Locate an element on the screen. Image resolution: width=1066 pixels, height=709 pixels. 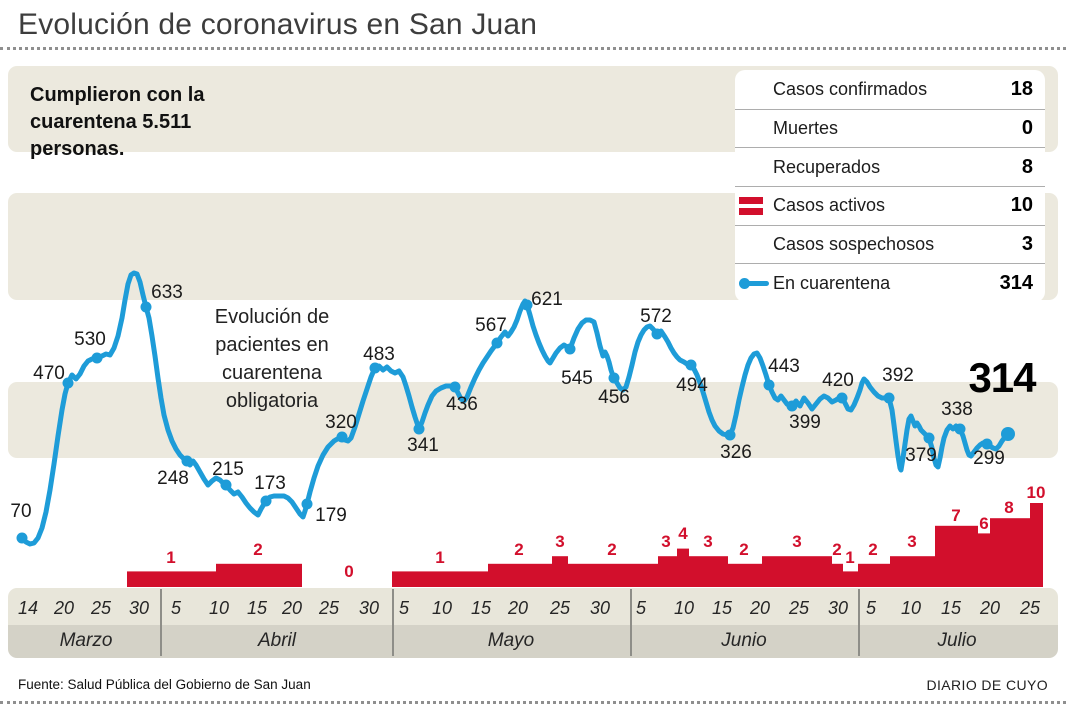
table-row: Casos activos 10 is located at coordinates (890, 205).